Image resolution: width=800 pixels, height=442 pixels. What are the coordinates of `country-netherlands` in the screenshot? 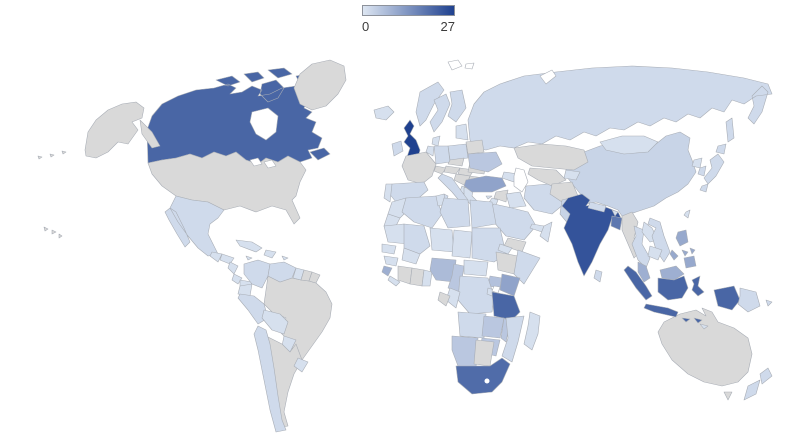 It's located at (430, 151).